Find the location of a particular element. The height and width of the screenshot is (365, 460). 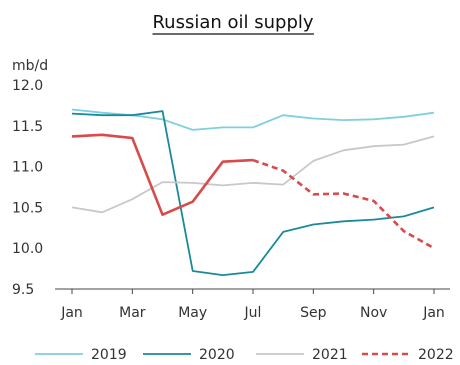

x-tick-label: May is located at coordinates (192, 313).